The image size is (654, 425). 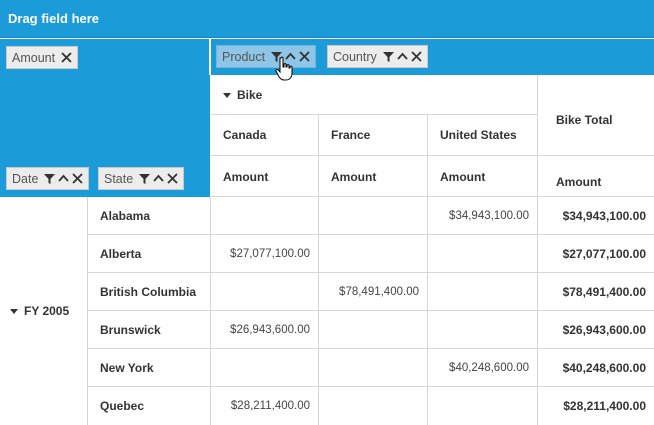 What do you see at coordinates (374, 95) in the screenshot?
I see `column-header-bike: Bike` at bounding box center [374, 95].